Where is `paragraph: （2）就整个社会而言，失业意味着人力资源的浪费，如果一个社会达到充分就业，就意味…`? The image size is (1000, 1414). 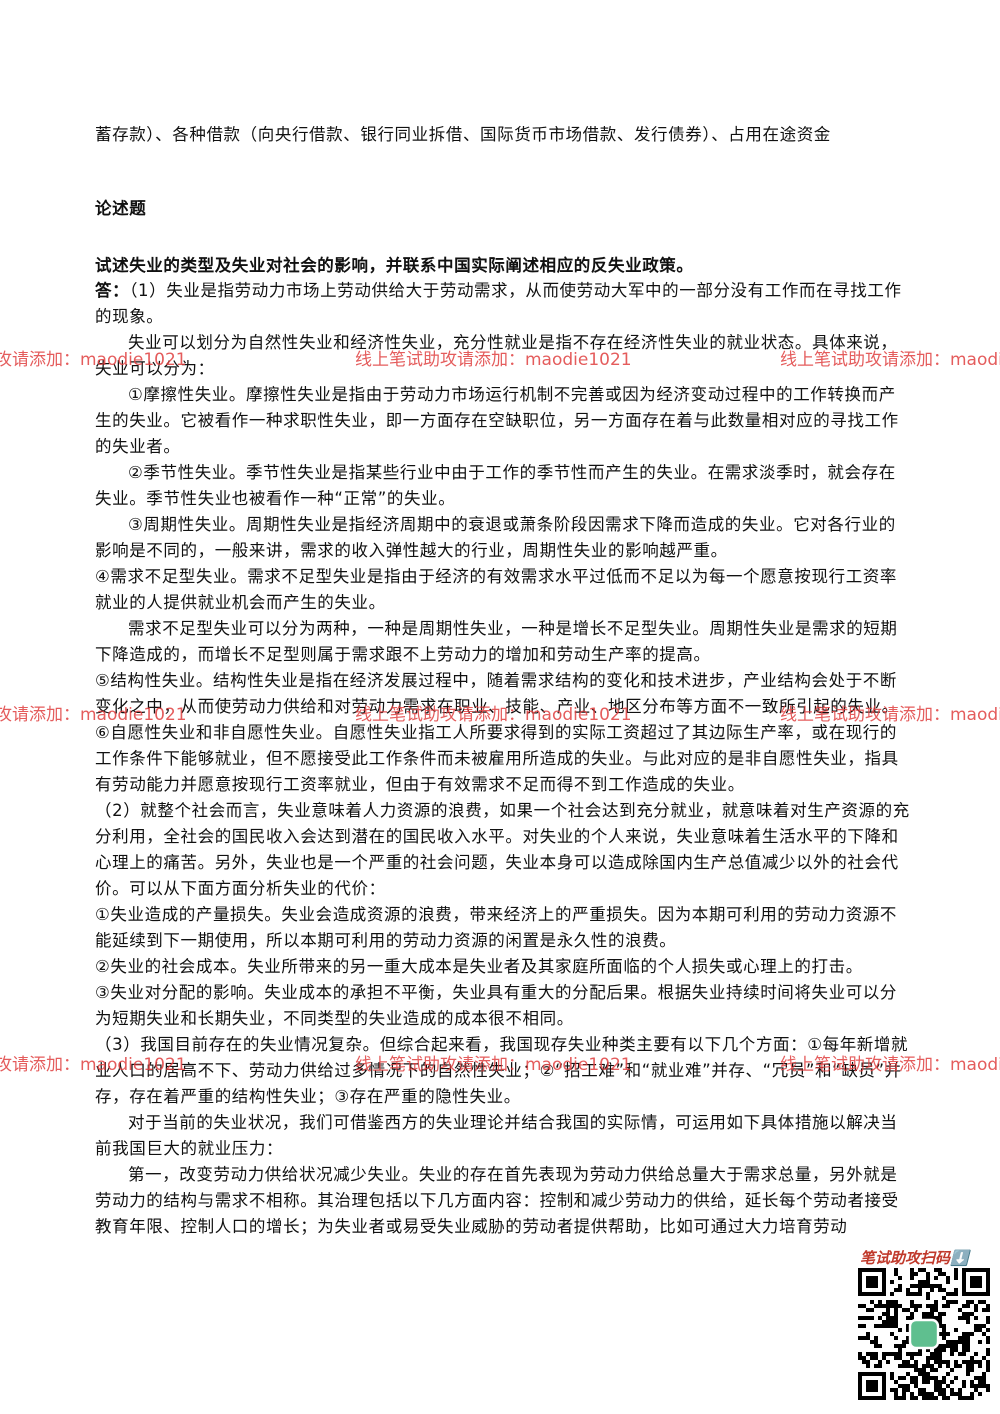
paragraph: （2）就整个社会而言，失业意味着人力资源的浪费，如果一个社会达到充分就业，就意味… is located at coordinates (502, 849).